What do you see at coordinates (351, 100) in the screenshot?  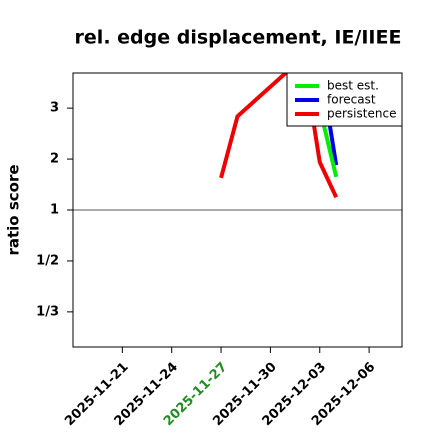 I see `legend-label: forecast` at bounding box center [351, 100].